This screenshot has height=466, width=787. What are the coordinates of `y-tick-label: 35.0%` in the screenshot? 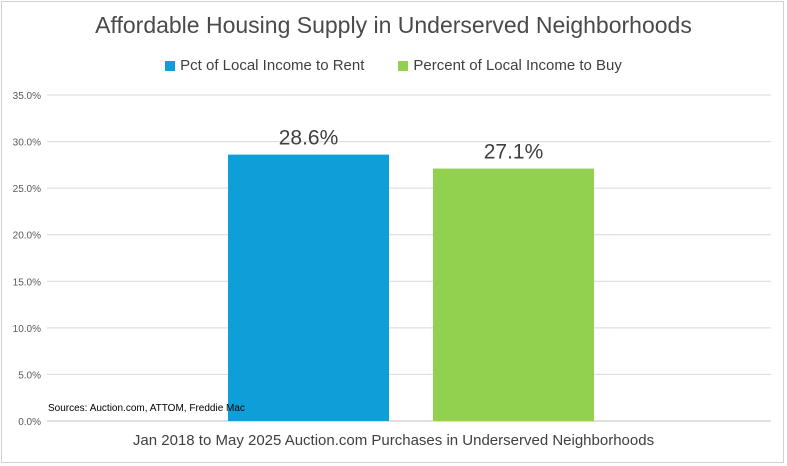 It's located at (27, 96).